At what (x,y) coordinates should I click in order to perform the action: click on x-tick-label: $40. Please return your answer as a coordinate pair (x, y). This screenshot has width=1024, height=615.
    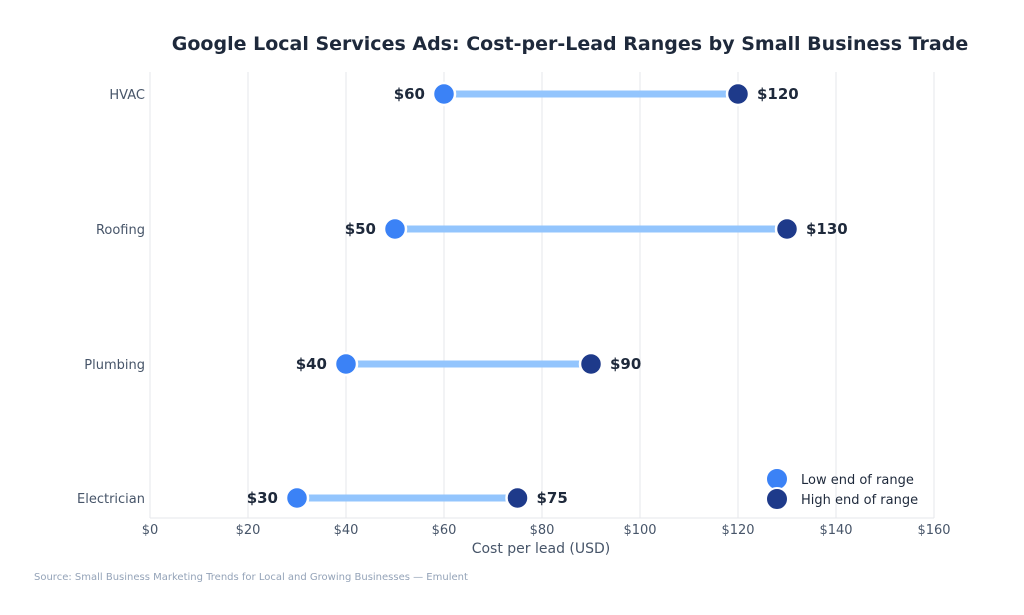
    Looking at the image, I should click on (346, 530).